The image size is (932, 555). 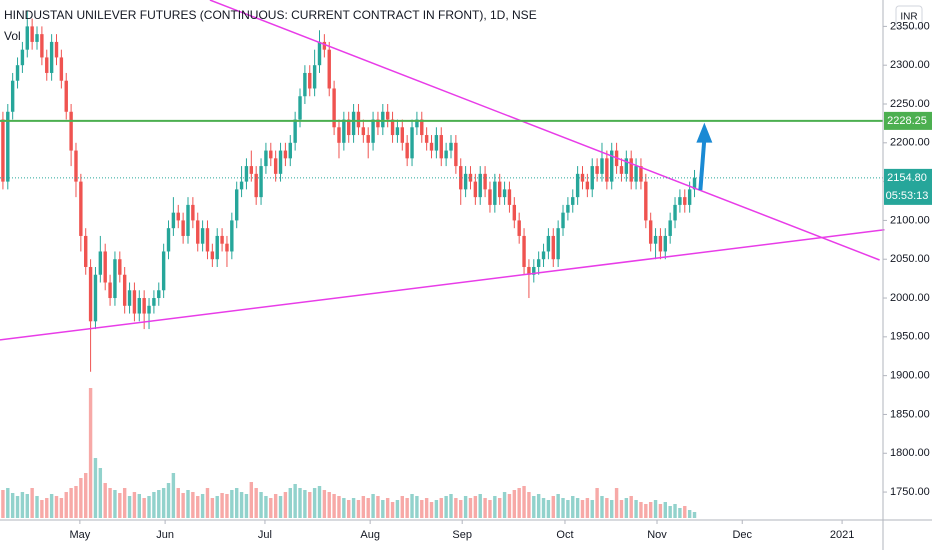 What do you see at coordinates (909, 17) in the screenshot?
I see `currency-box` at bounding box center [909, 17].